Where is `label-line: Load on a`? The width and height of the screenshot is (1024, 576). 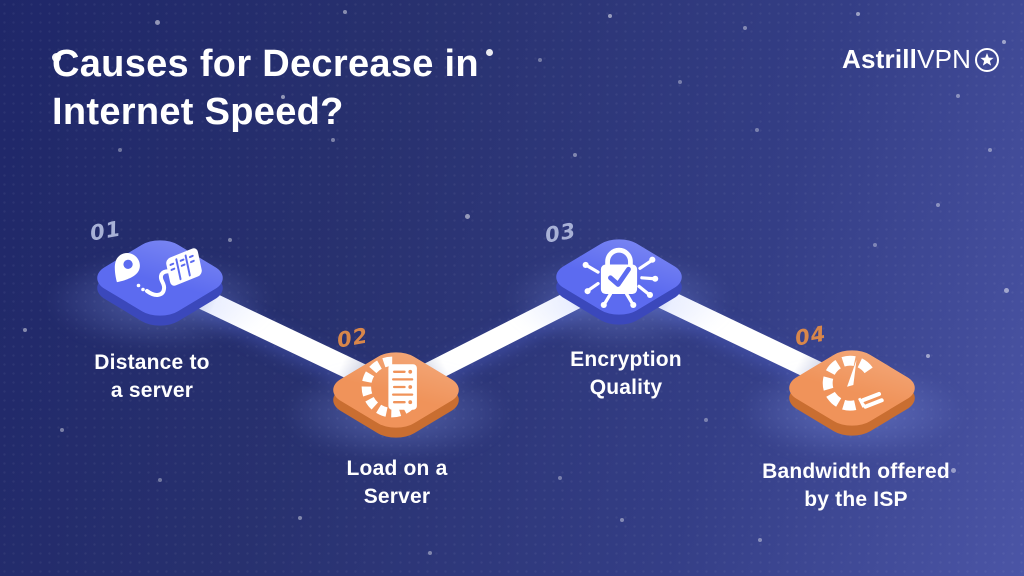 label-line: Load on a is located at coordinates (397, 468).